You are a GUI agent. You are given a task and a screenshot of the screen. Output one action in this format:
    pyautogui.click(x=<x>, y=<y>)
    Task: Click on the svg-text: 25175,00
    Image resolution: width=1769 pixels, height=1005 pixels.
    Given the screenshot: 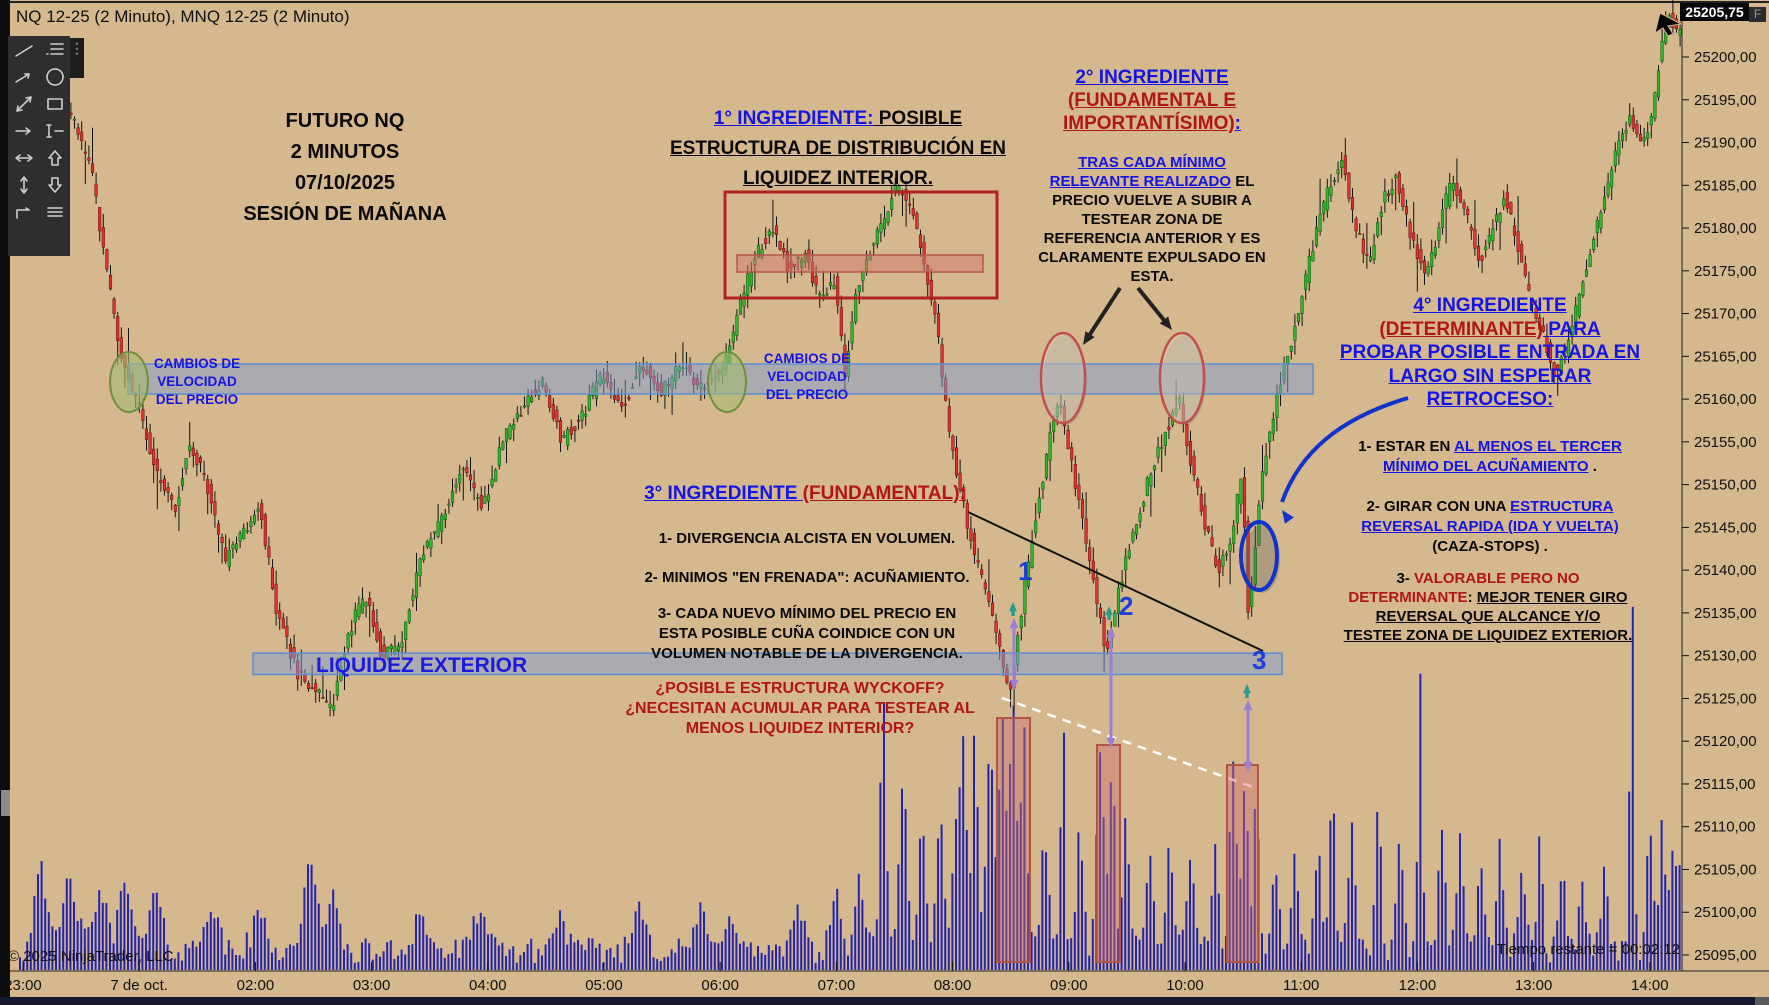 What is the action you would take?
    pyautogui.click(x=1725, y=271)
    